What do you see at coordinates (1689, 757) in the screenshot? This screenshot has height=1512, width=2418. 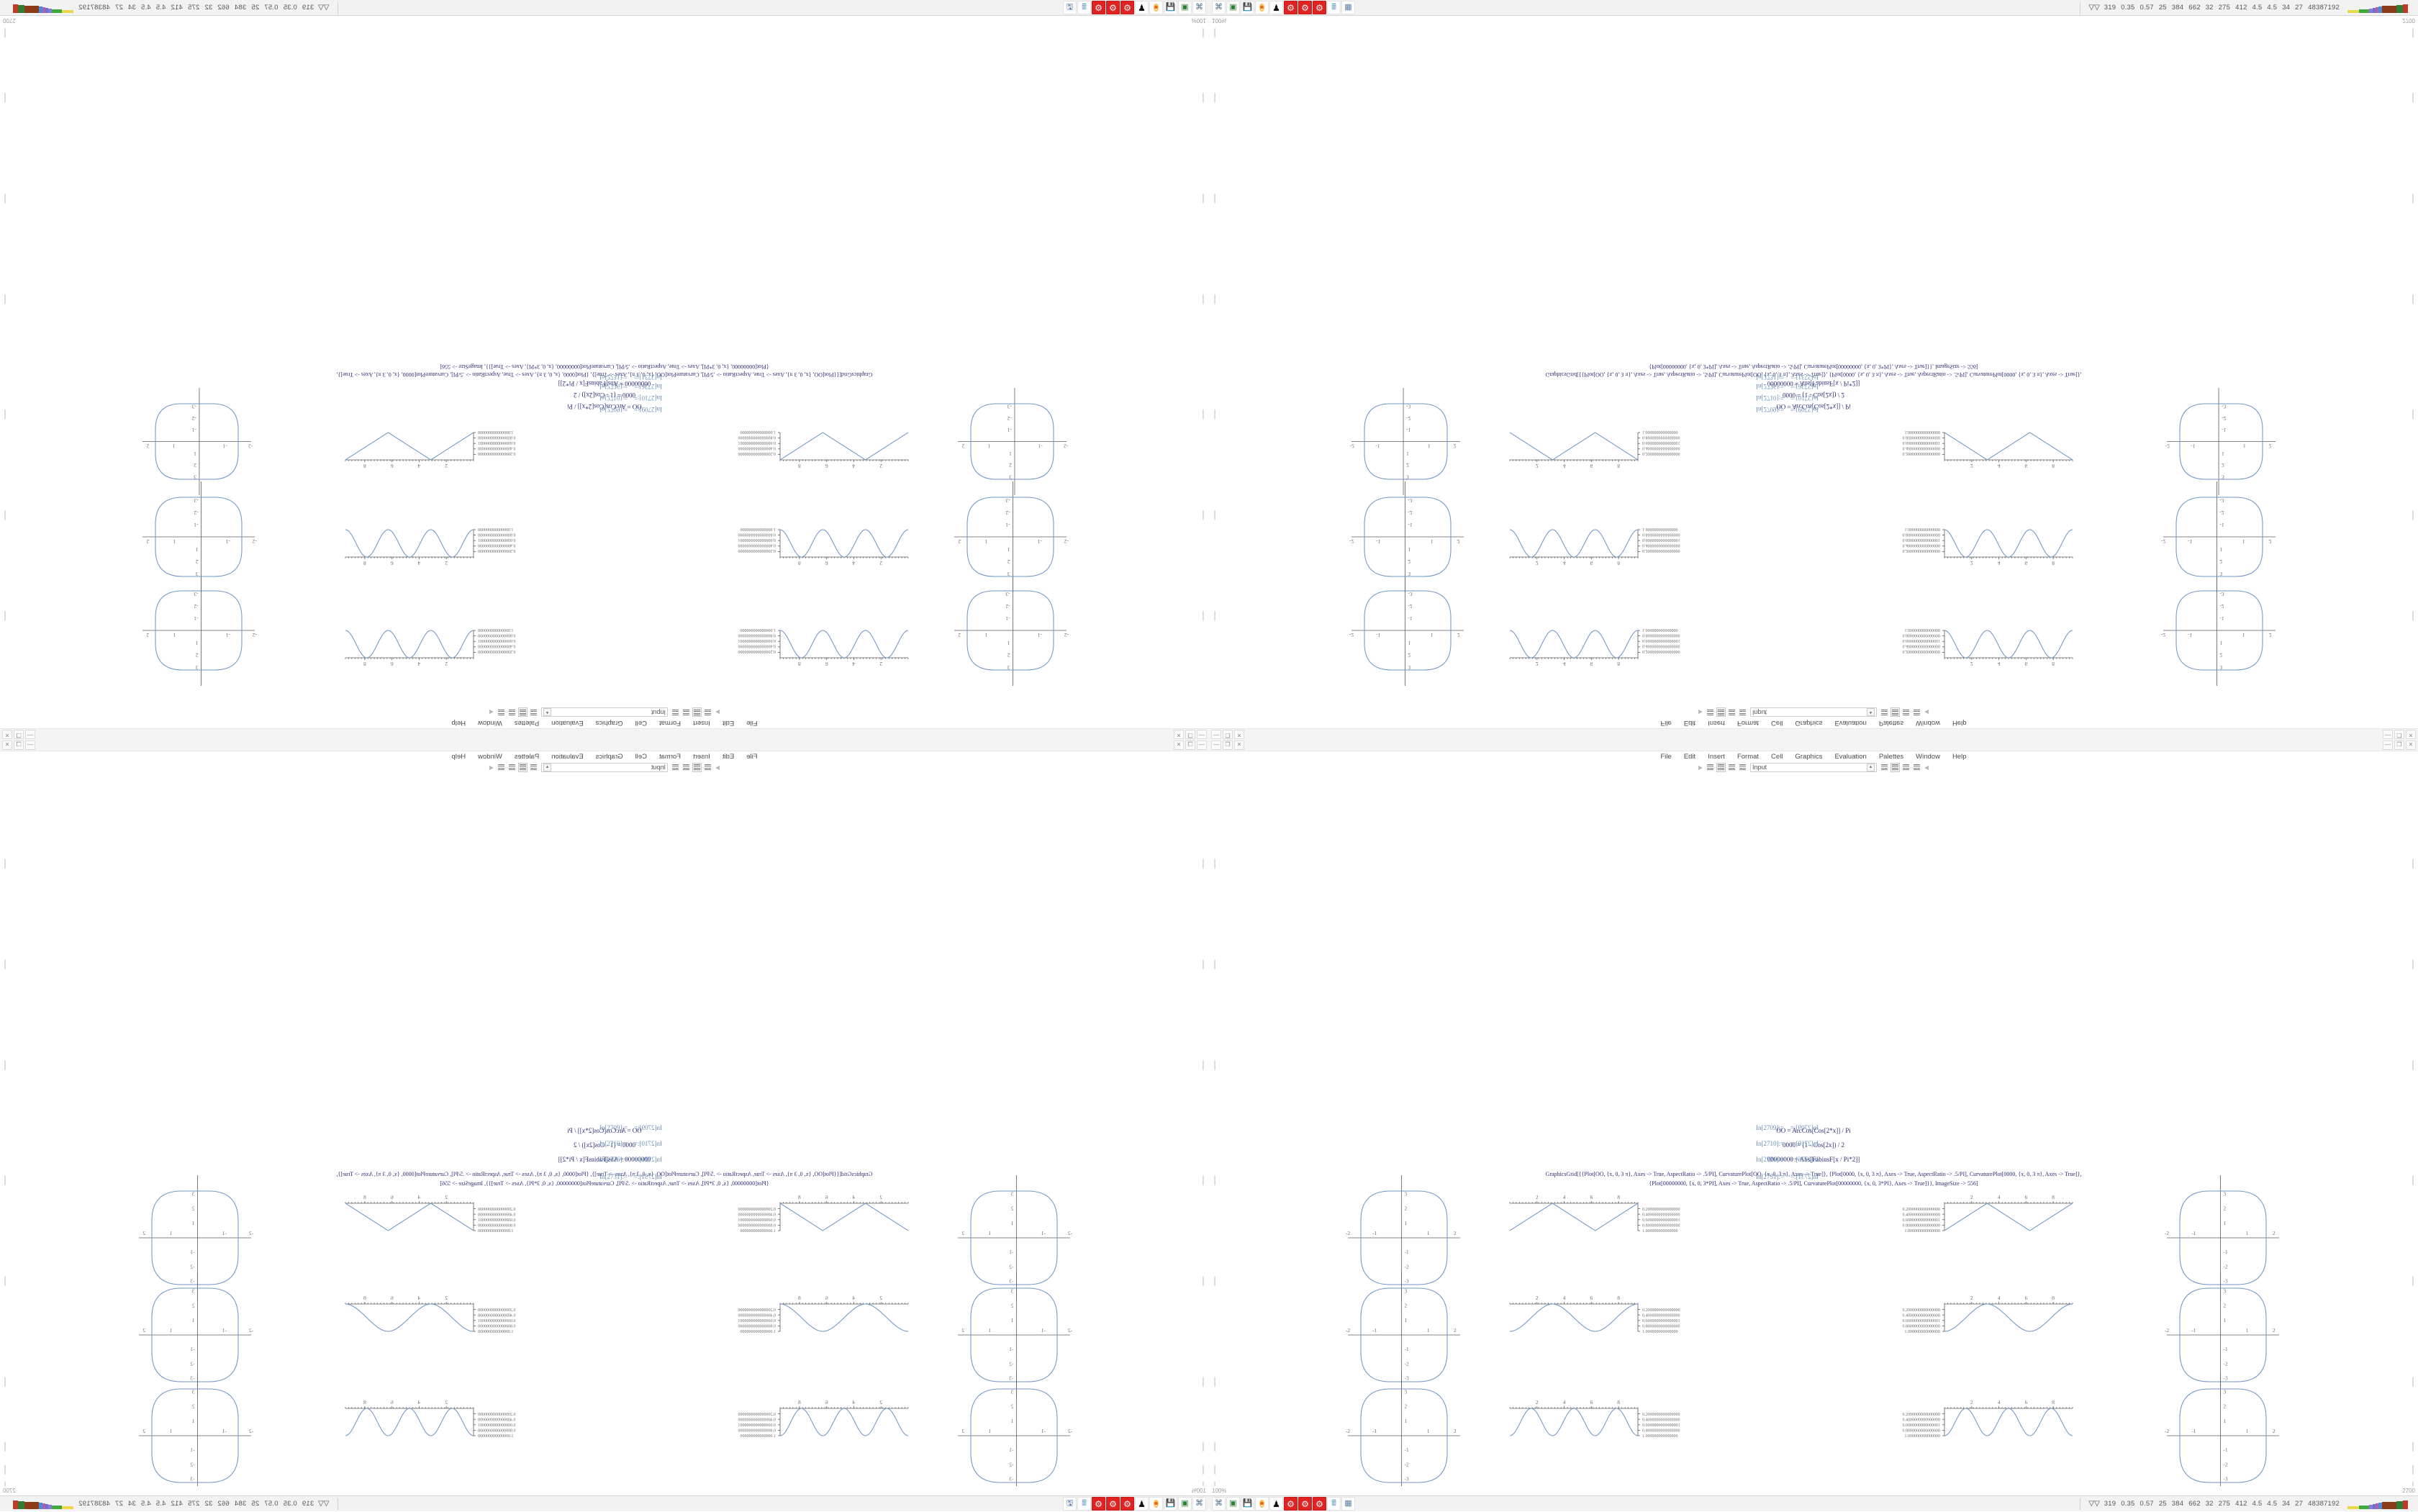 I see `menu-item-edit: Edit` at bounding box center [1689, 757].